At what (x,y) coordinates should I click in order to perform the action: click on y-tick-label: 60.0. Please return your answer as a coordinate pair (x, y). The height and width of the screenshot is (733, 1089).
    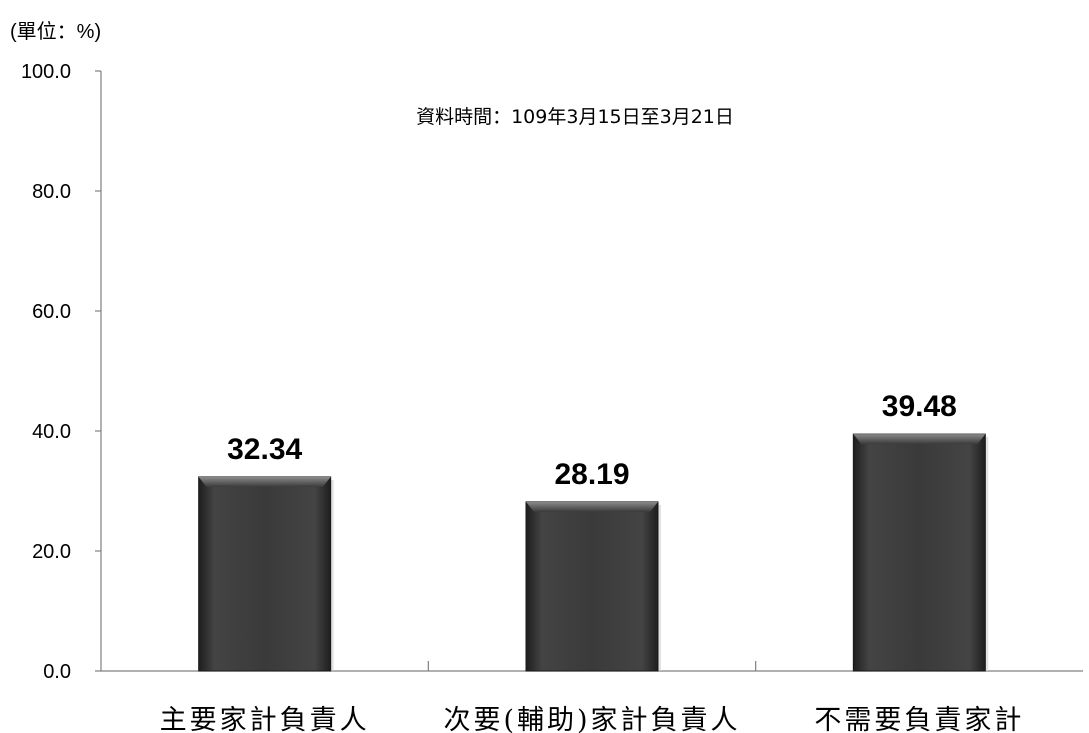
    Looking at the image, I should click on (51, 312).